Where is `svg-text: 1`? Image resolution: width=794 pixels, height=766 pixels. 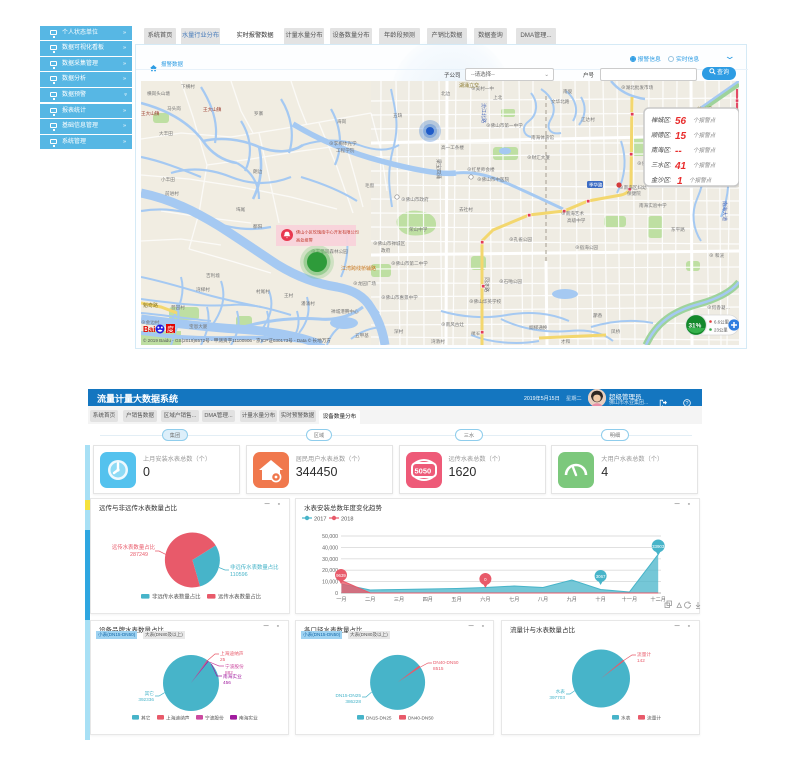 svg-text: 1 is located at coordinates (680, 181).